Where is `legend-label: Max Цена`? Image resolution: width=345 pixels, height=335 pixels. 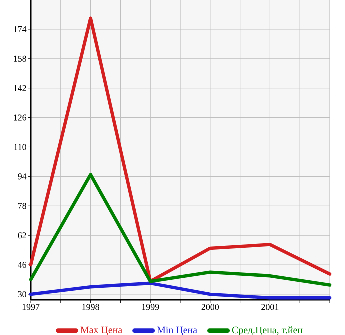
legend-label: Max Цена is located at coordinates (101, 330).